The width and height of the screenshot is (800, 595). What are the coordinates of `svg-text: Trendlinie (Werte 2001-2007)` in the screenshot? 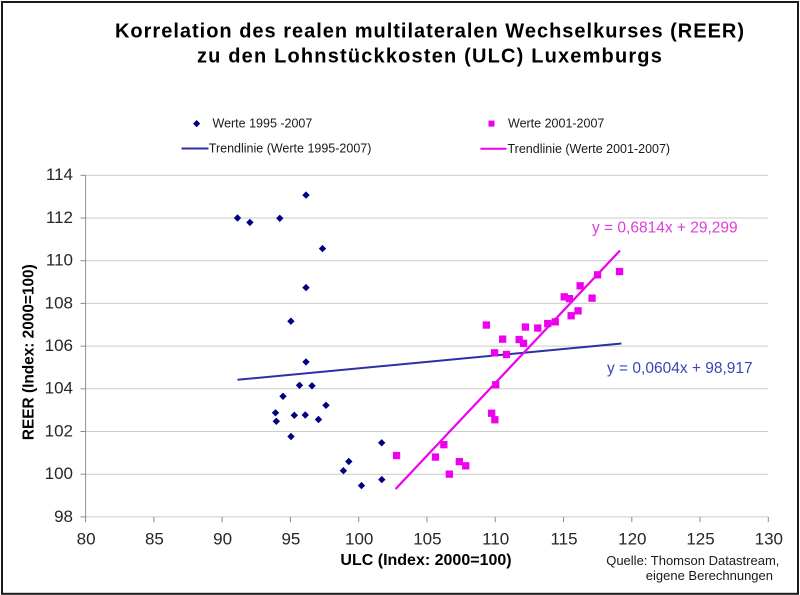 It's located at (589, 149).